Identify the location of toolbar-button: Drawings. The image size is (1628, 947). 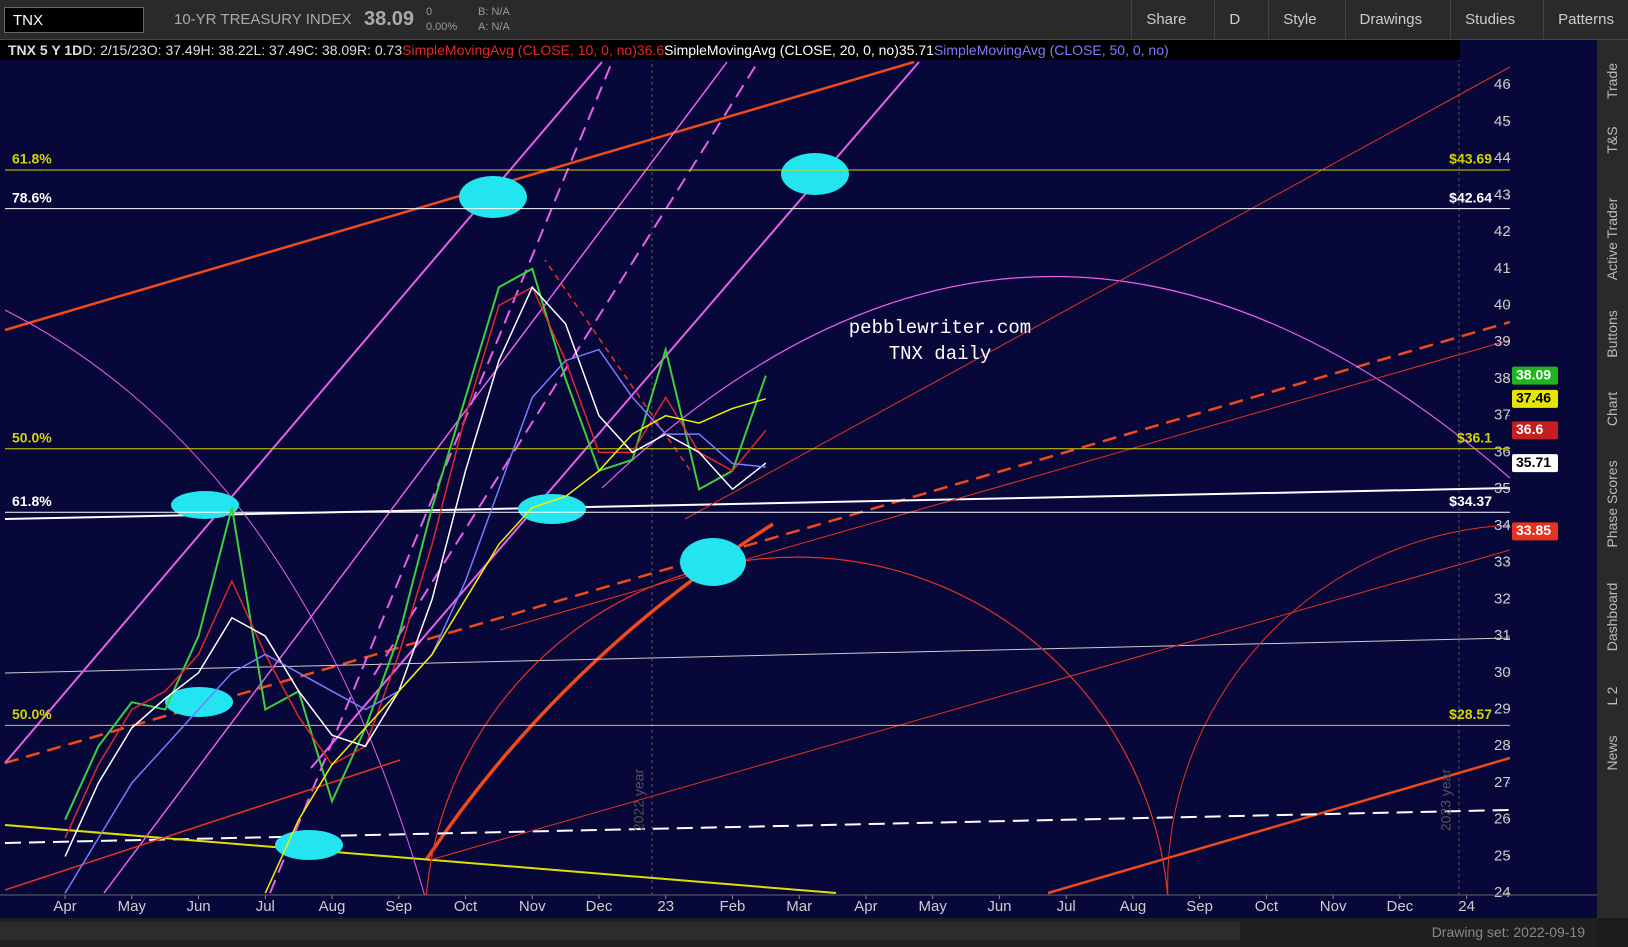
(1390, 20).